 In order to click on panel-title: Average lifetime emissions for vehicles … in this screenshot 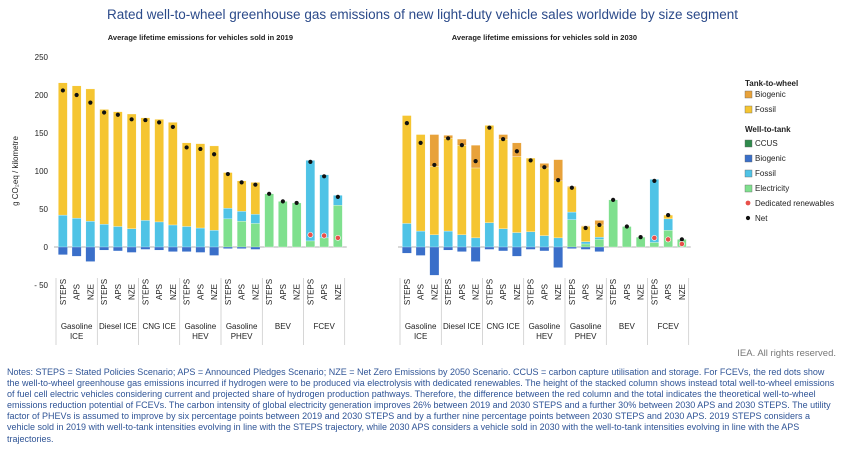, I will do `click(544, 37)`.